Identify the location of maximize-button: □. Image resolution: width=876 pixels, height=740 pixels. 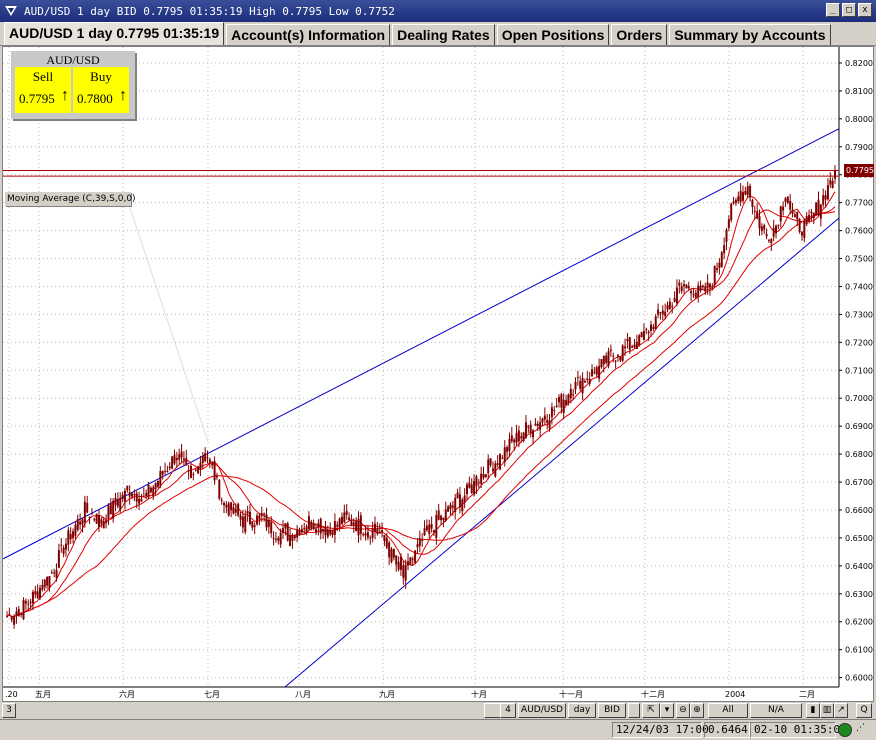
(849, 10).